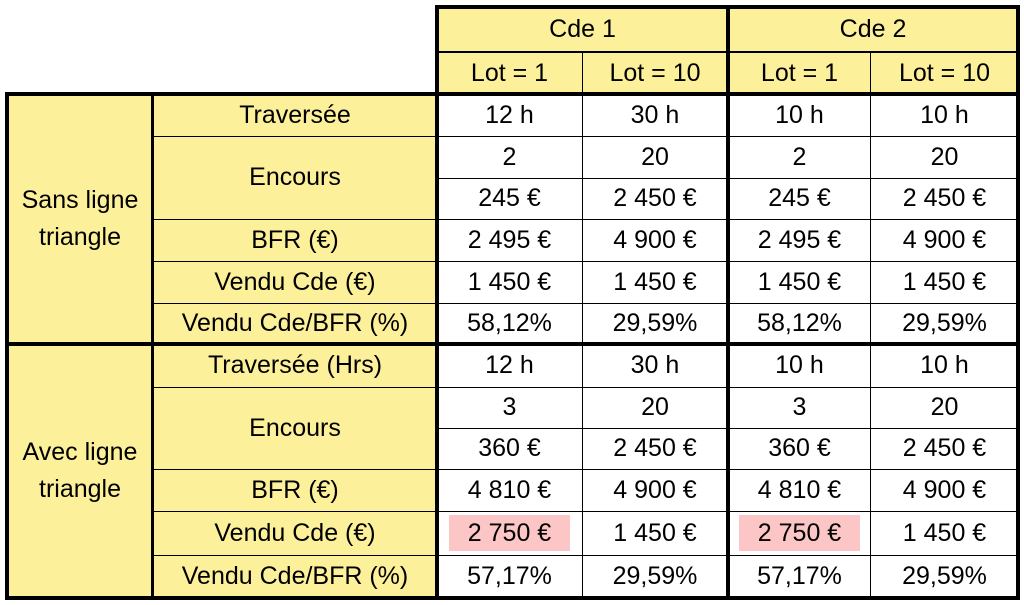  Describe the element at coordinates (80, 471) in the screenshot. I see `section-label: Avec ligne triangle` at that location.